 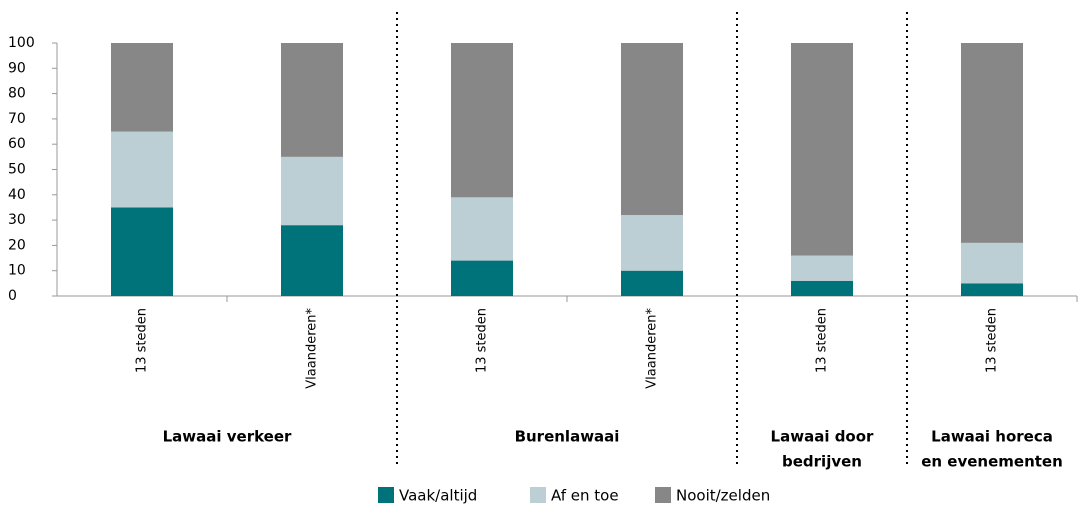 I want to click on group-label: Lawaai verkeer, so click(x=227, y=437).